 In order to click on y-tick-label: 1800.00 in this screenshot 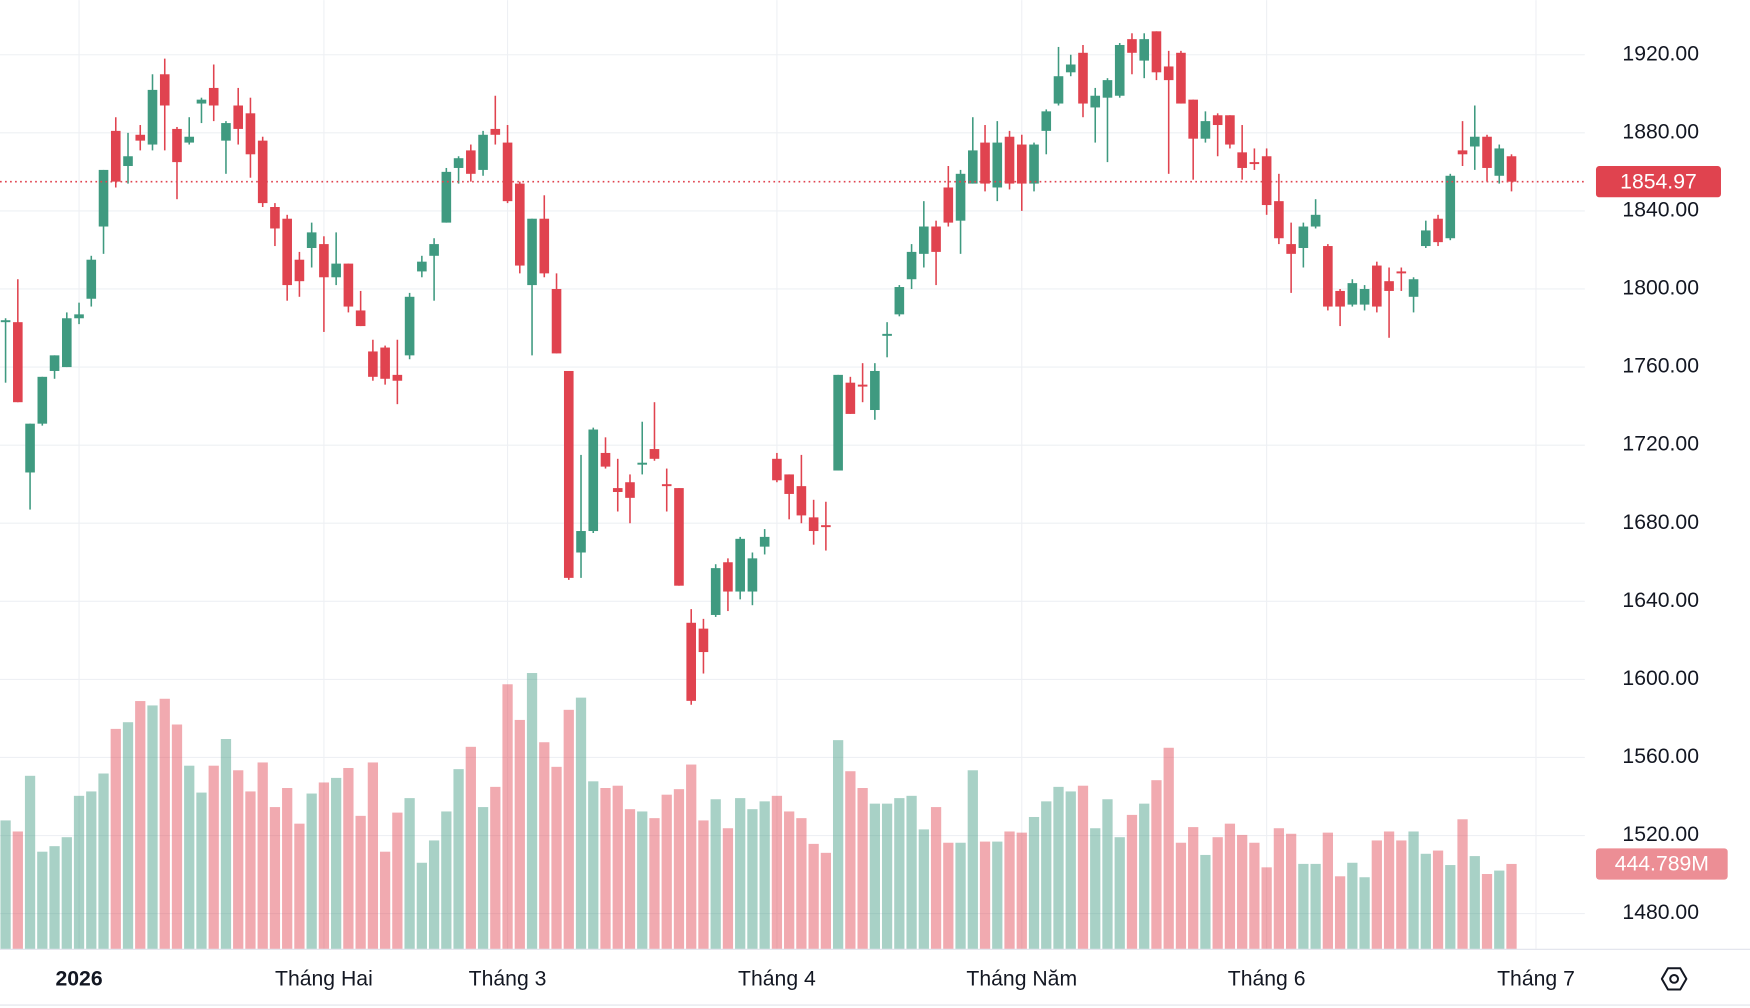, I will do `click(1660, 288)`.